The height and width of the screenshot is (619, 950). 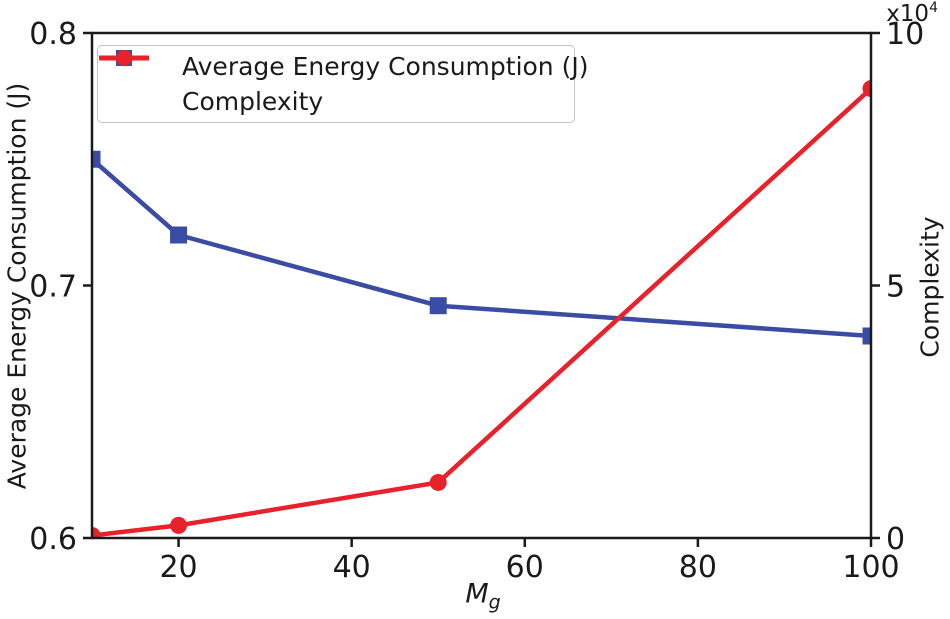 I want to click on right-y-tick-label: 0, so click(x=895, y=539).